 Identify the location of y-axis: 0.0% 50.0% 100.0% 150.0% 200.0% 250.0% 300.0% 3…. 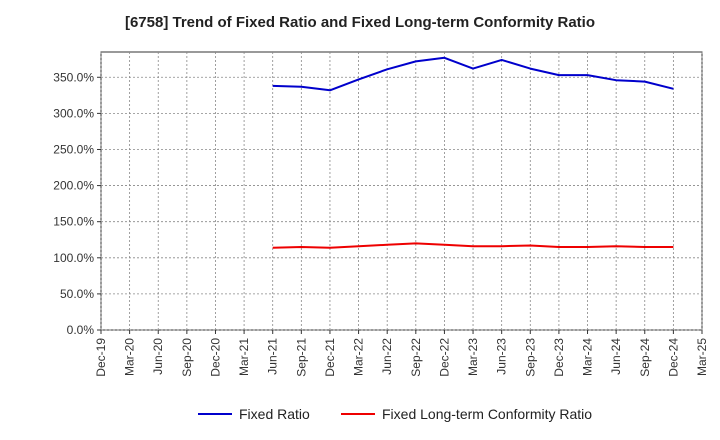
(77, 203).